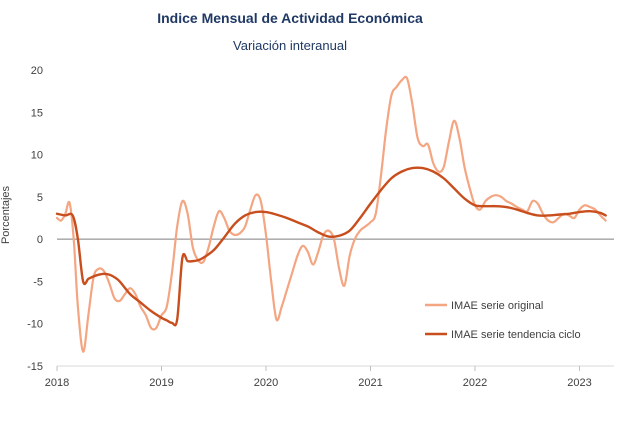 The image size is (640, 424). I want to click on y-tick-label: 5, so click(40, 198).